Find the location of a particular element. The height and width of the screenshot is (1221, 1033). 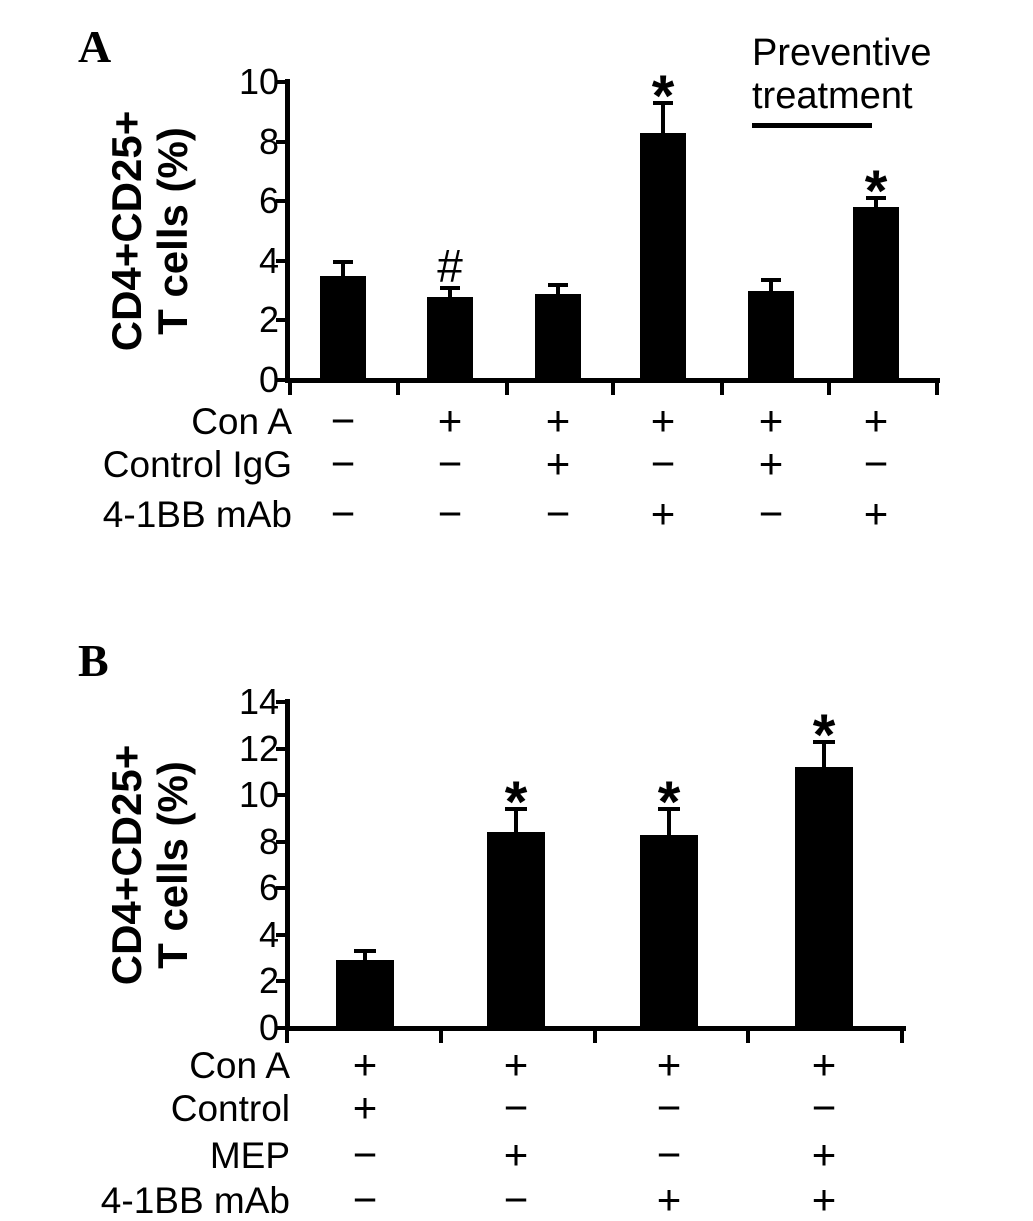

panel-b-y-tick-label: 0 is located at coordinates (268, 1027).